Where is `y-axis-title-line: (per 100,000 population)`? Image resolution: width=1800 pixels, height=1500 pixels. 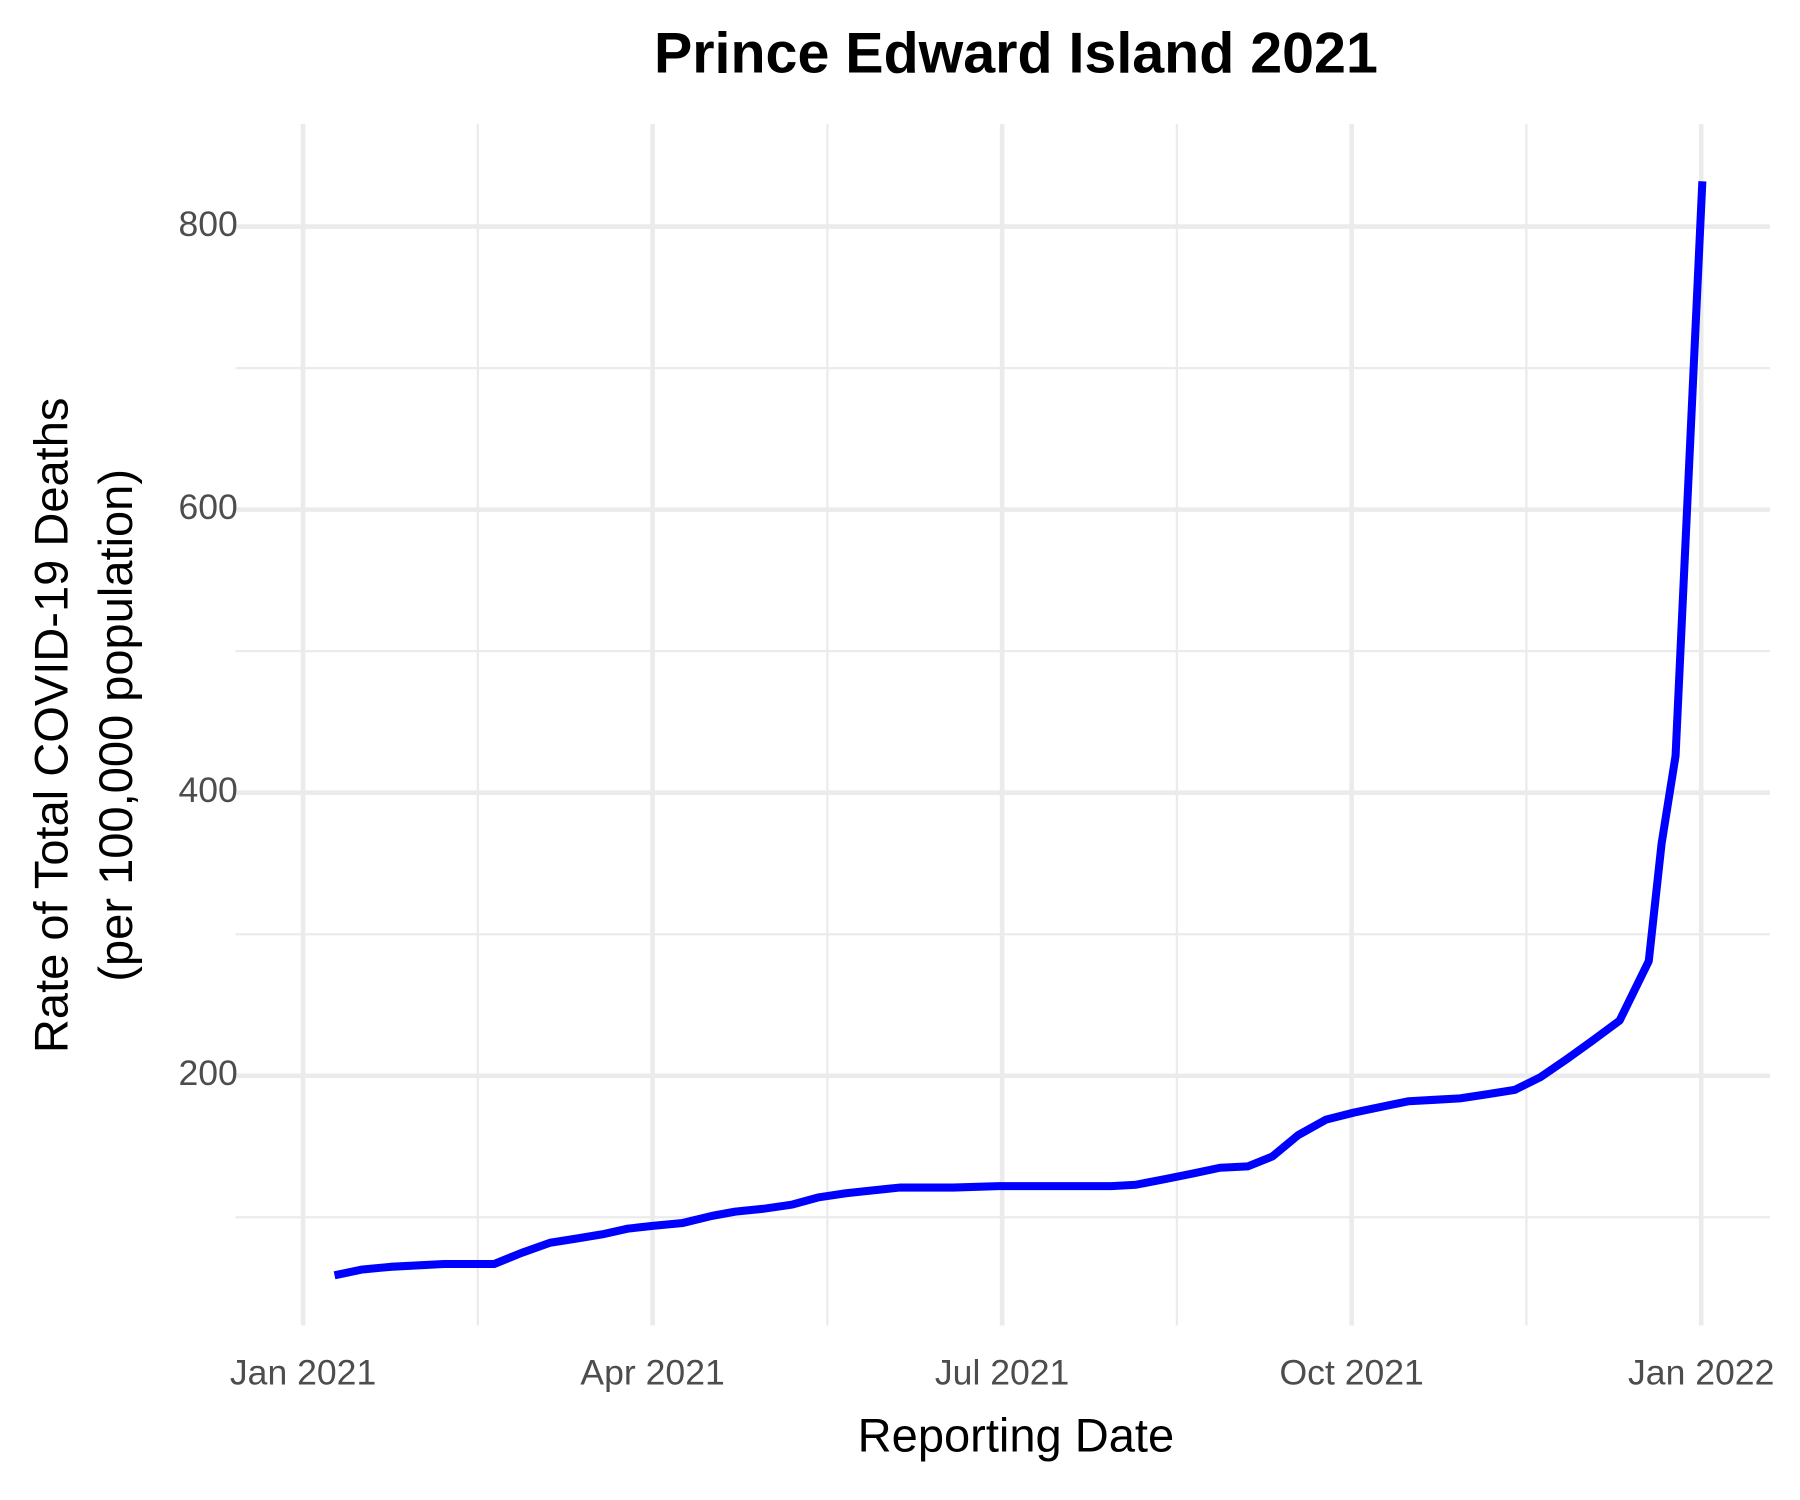 y-axis-title-line: (per 100,000 population) is located at coordinates (115, 725).